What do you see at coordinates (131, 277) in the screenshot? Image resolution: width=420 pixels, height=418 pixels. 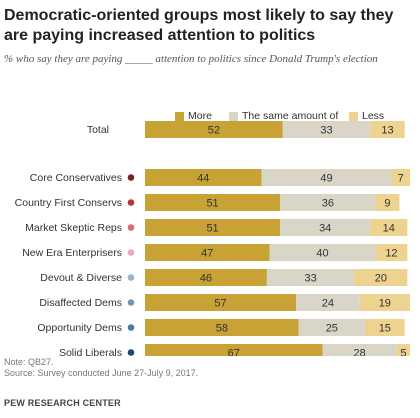 I see `category-marker-devout-and-diverse` at bounding box center [131, 277].